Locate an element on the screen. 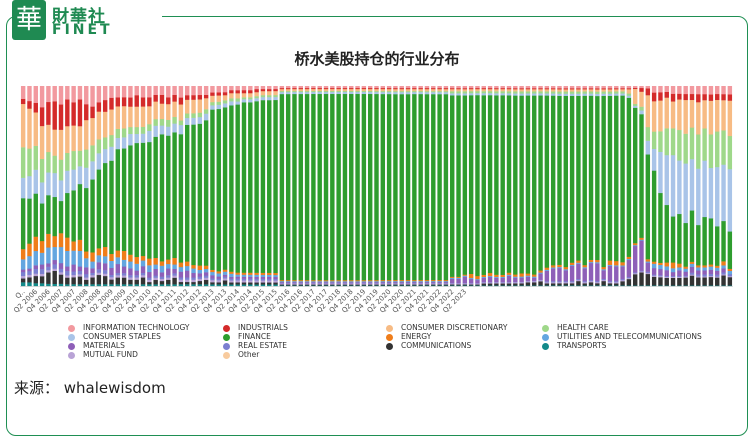  legend-label: HEALTH CARE is located at coordinates (583, 327).